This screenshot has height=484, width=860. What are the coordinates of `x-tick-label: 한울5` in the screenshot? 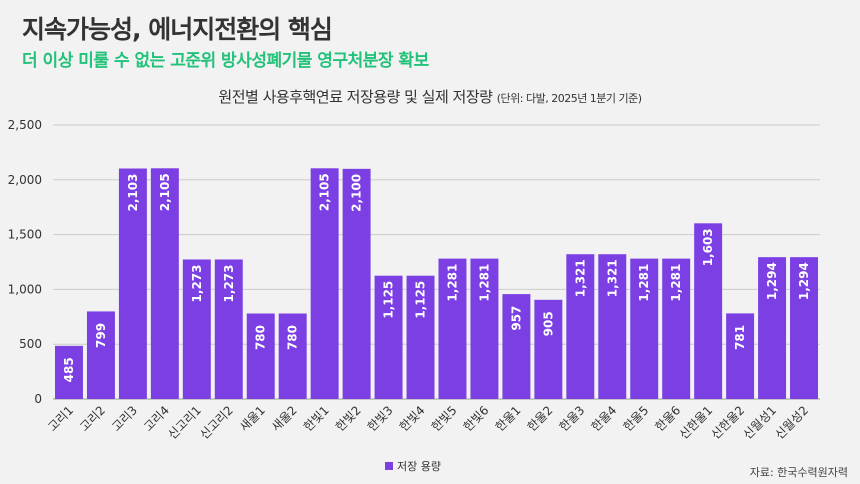 It's located at (635, 418).